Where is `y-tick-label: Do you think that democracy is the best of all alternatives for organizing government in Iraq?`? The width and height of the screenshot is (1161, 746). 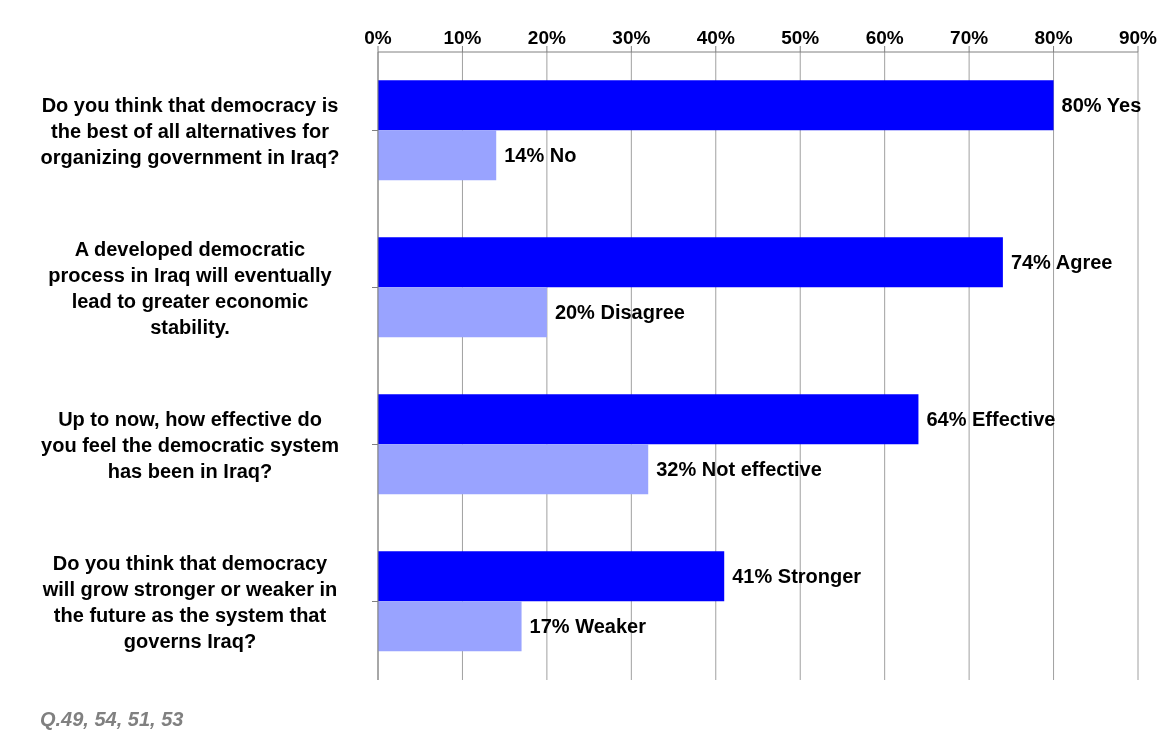
y-tick-label: Do you think that democracy is the best of all alternatives for organizing government in Iraq? is located at coordinates (190, 130).